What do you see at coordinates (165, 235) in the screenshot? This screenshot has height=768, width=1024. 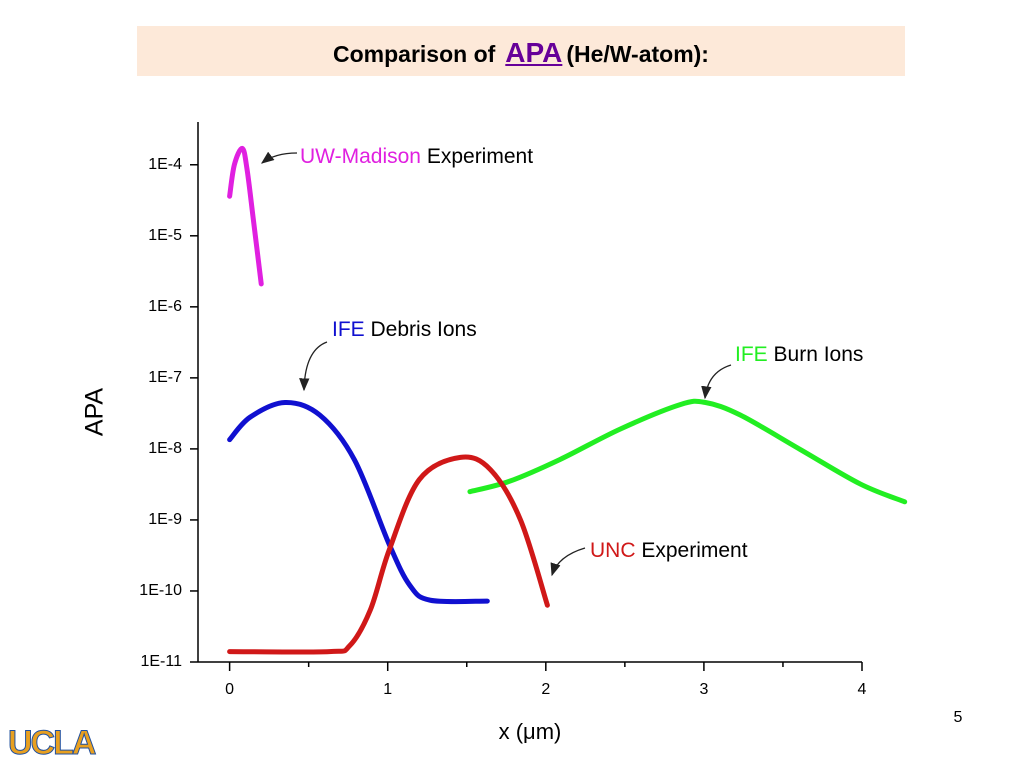 I see `y-tick-label: 1E-5` at bounding box center [165, 235].